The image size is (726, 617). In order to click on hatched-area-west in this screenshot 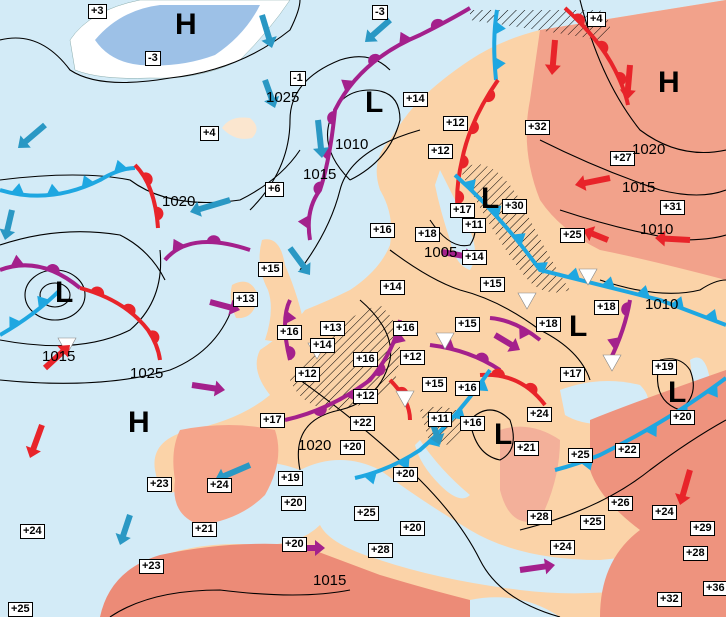, I will do `click(345, 357)`.